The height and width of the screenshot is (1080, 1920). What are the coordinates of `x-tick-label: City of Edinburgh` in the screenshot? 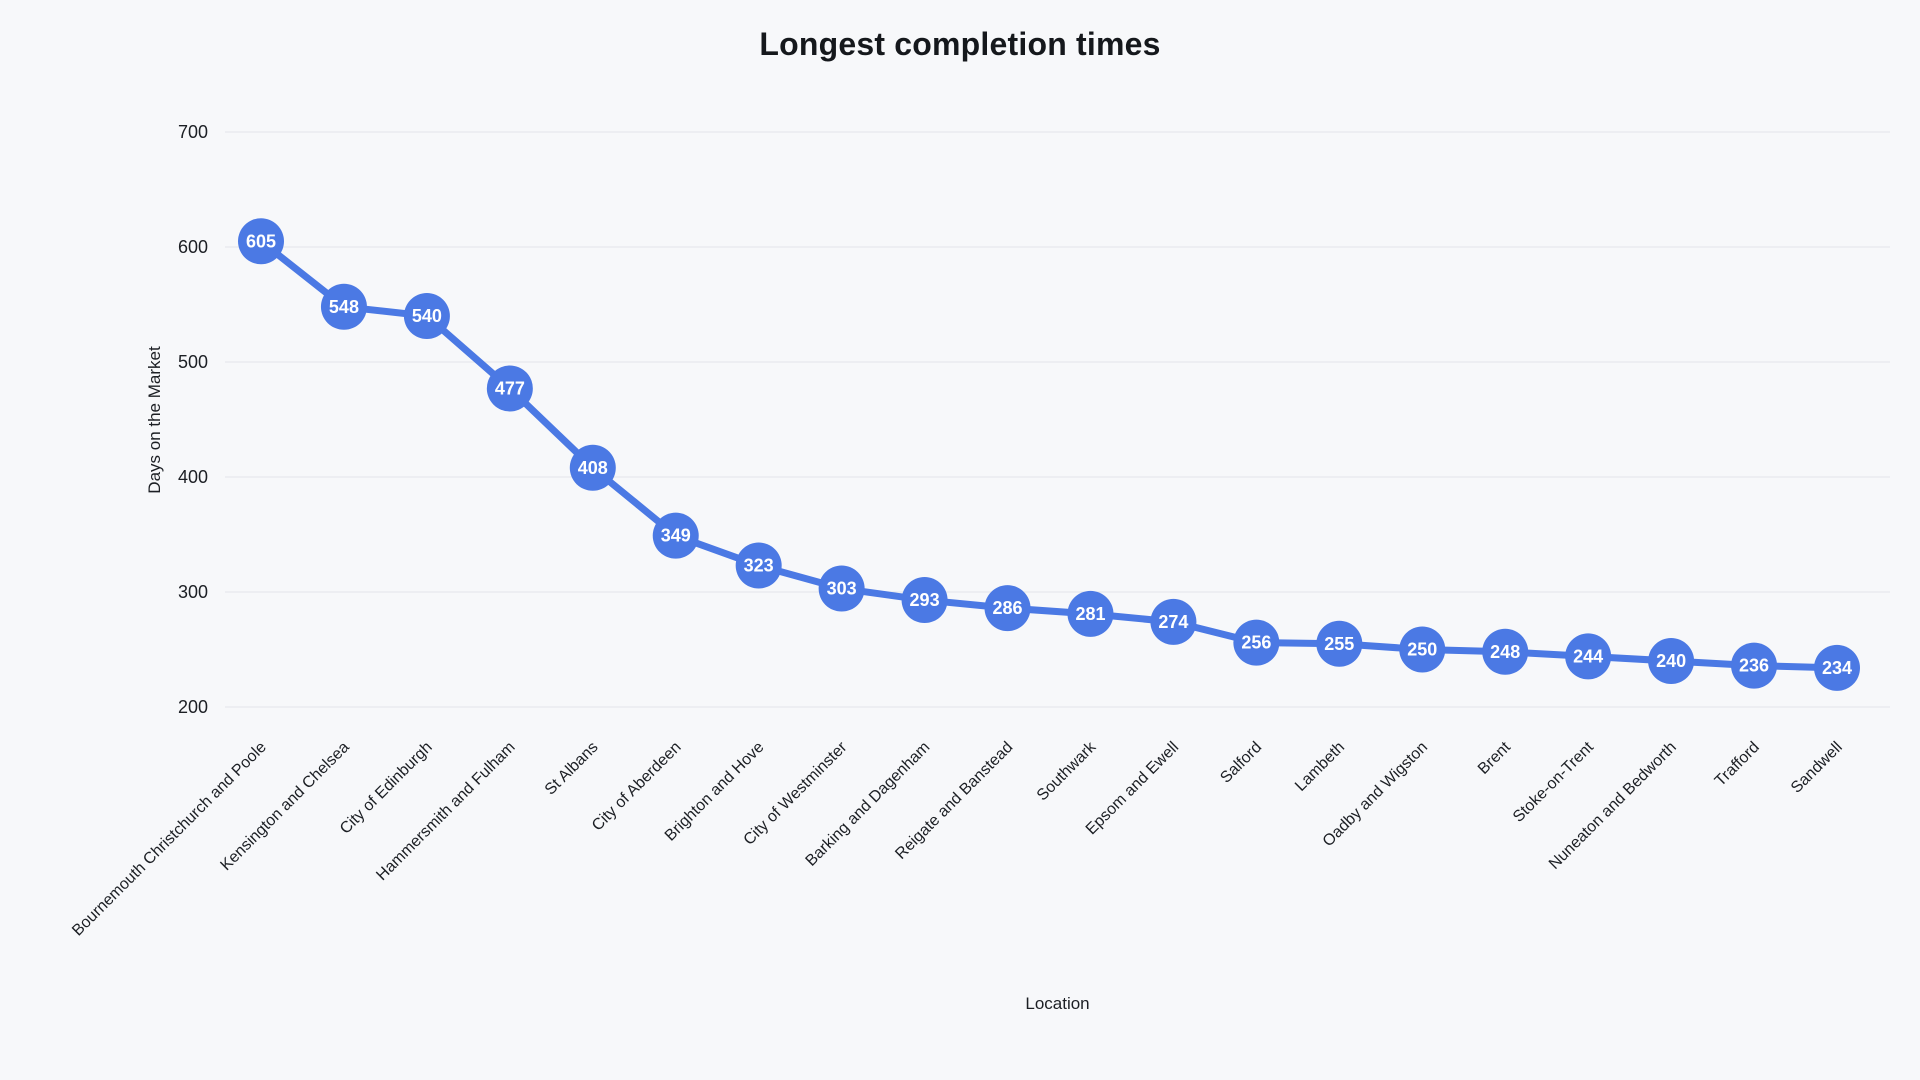 It's located at (386, 788).